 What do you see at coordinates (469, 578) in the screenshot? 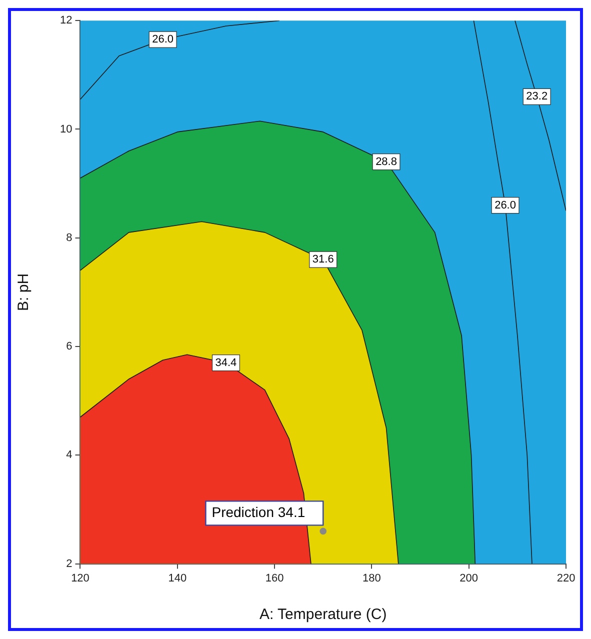
I see `x-tick-label: 200` at bounding box center [469, 578].